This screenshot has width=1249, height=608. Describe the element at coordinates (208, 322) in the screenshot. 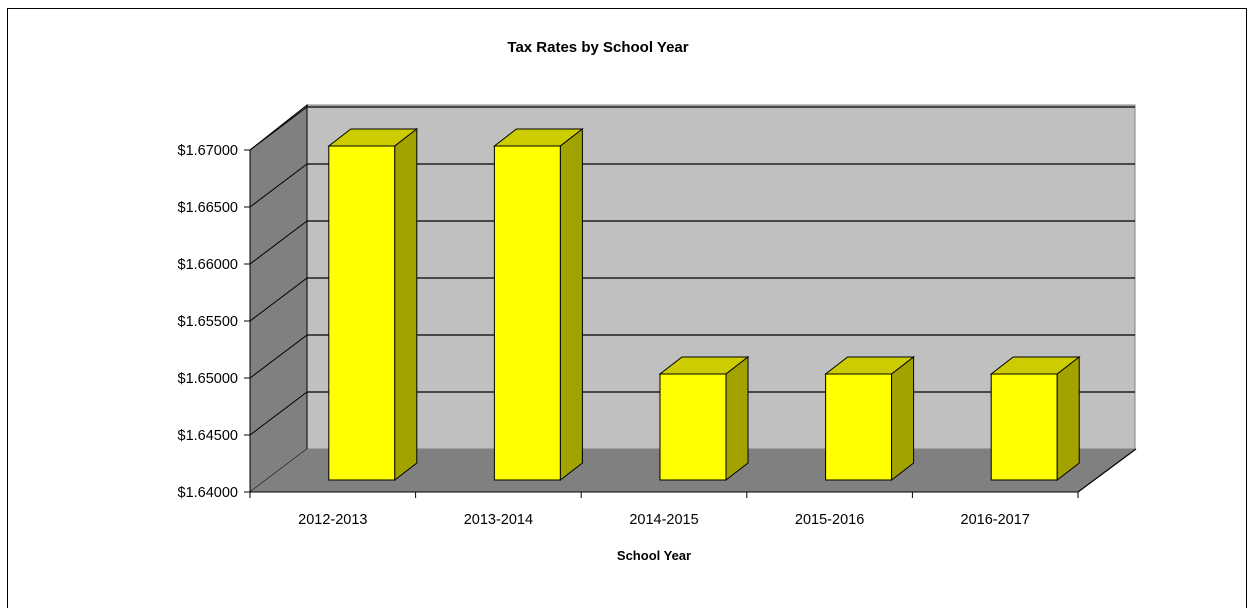

I see `y-tick-label: $1.65500` at that location.